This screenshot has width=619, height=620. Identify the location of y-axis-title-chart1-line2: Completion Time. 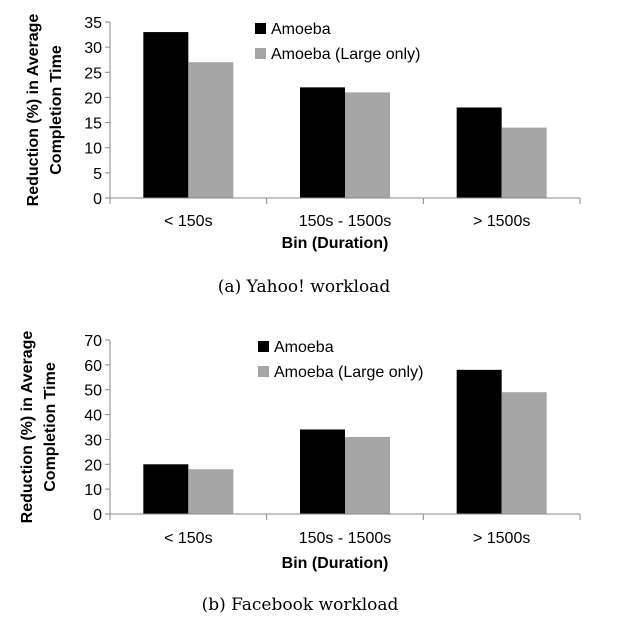
(56, 110).